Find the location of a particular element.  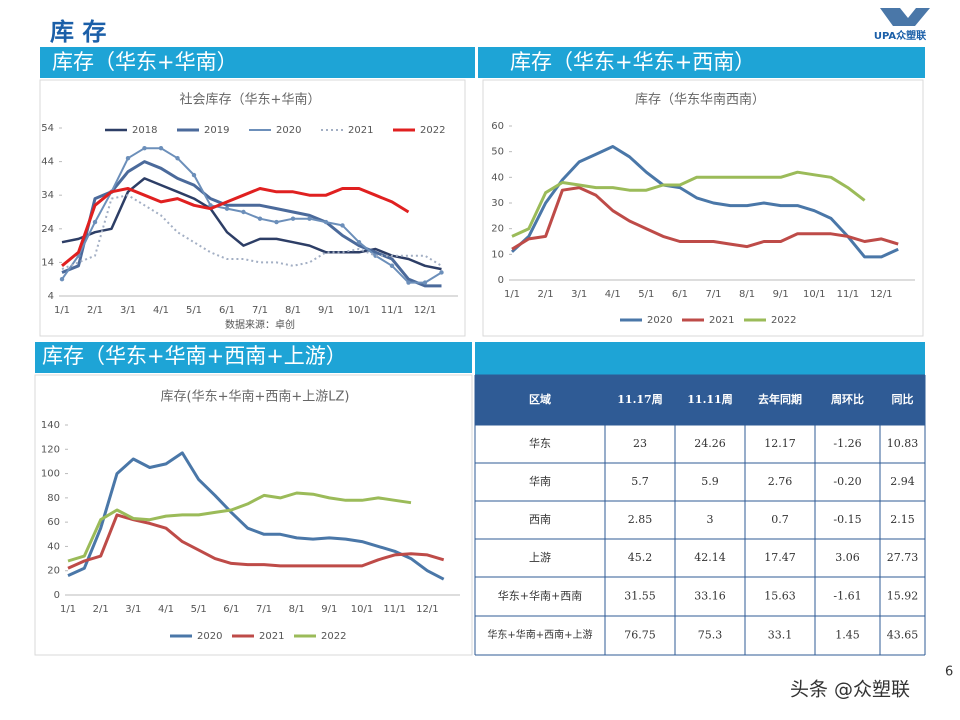

logo-mark is located at coordinates (905, 17).